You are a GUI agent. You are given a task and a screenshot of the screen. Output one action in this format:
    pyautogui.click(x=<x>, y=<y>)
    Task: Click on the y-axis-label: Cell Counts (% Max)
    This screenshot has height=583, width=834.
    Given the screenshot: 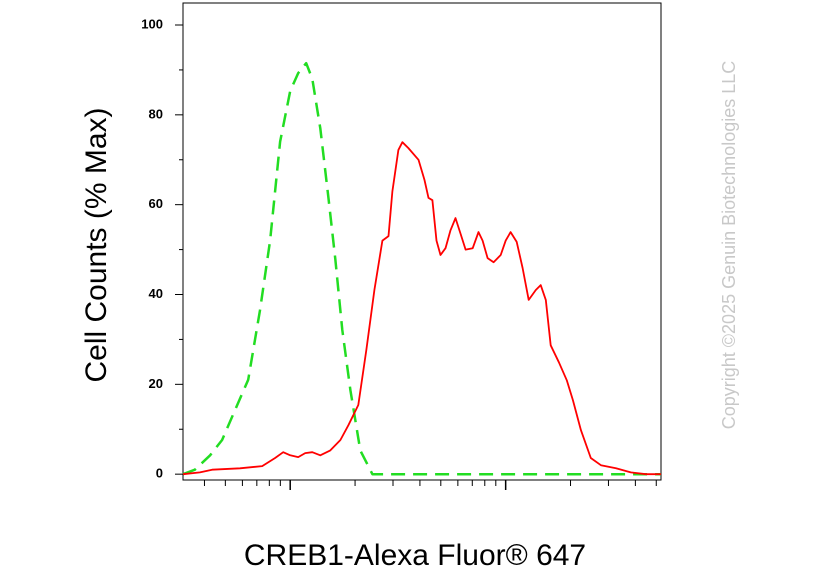 What is the action you would take?
    pyautogui.click(x=96, y=244)
    